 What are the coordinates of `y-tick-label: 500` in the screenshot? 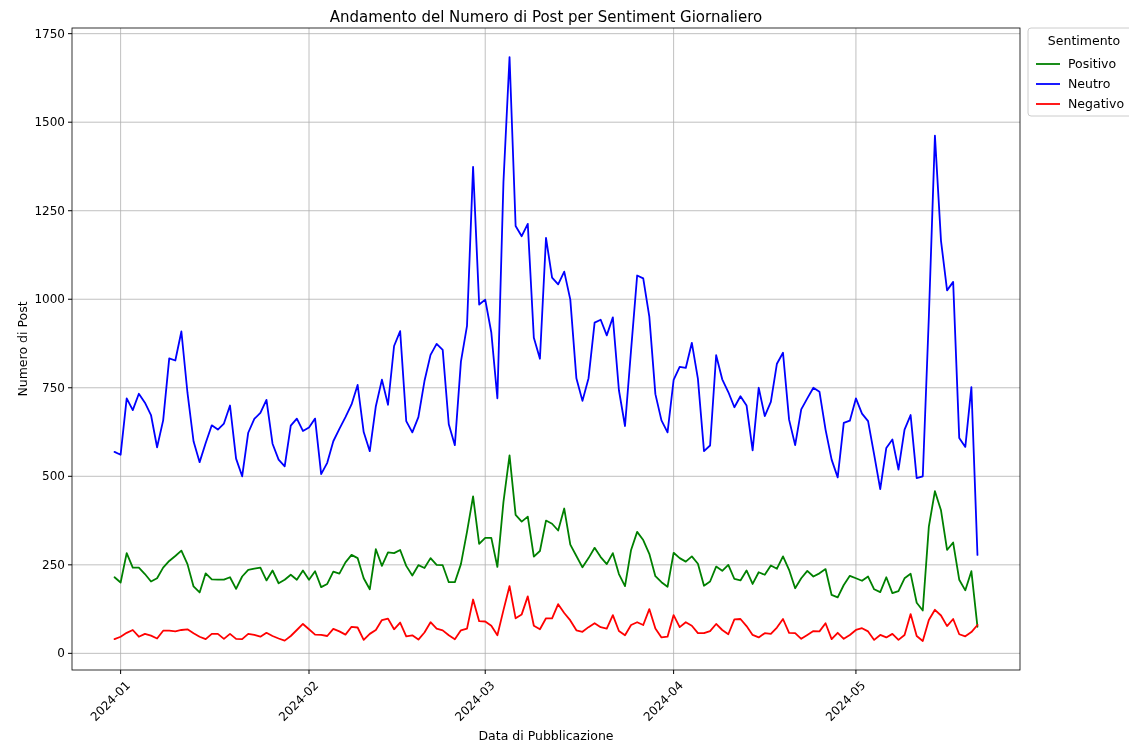 It's located at (53, 476).